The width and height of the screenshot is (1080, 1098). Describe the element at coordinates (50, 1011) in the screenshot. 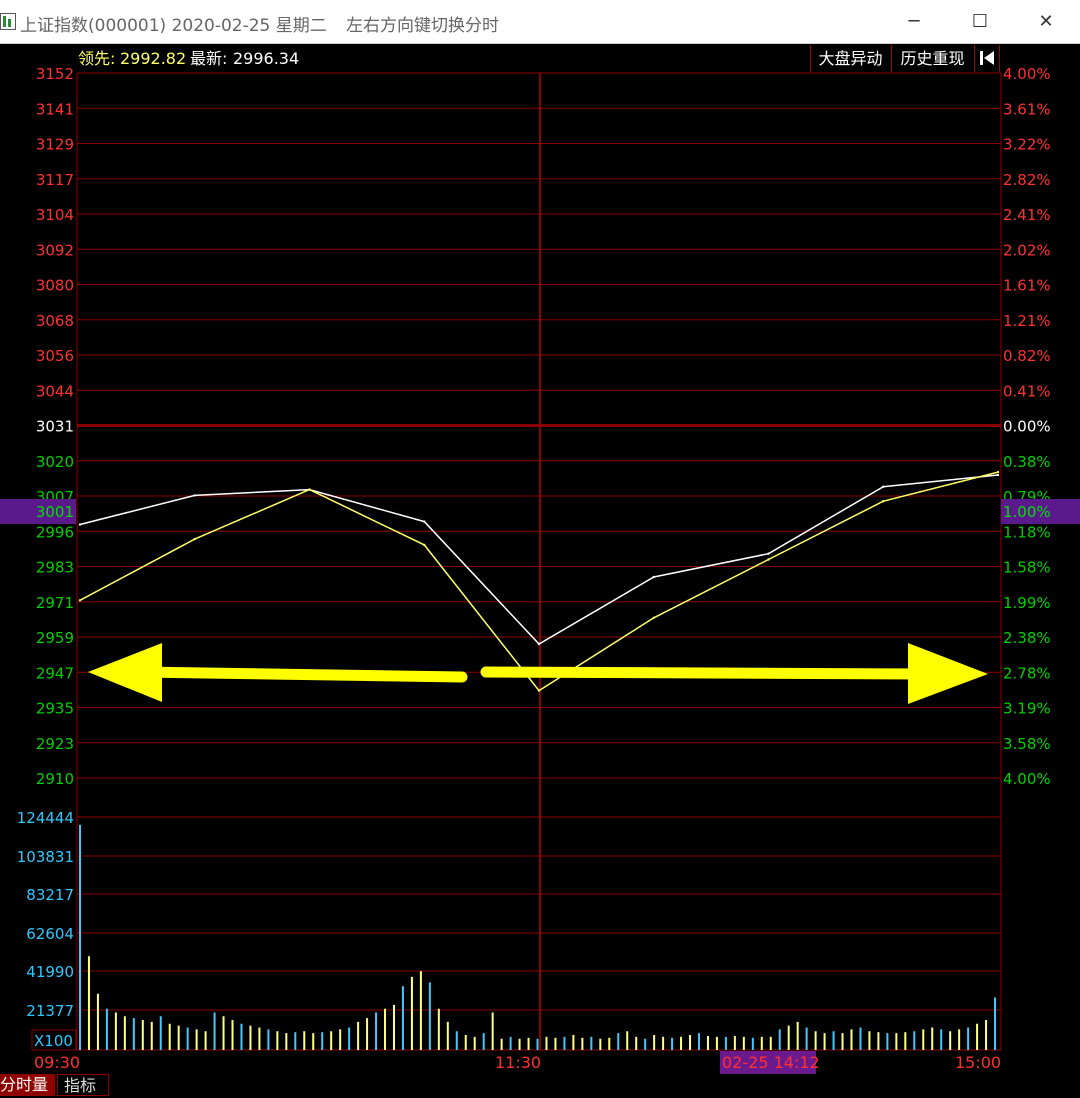

I see `volume-tick-label: 21377` at that location.